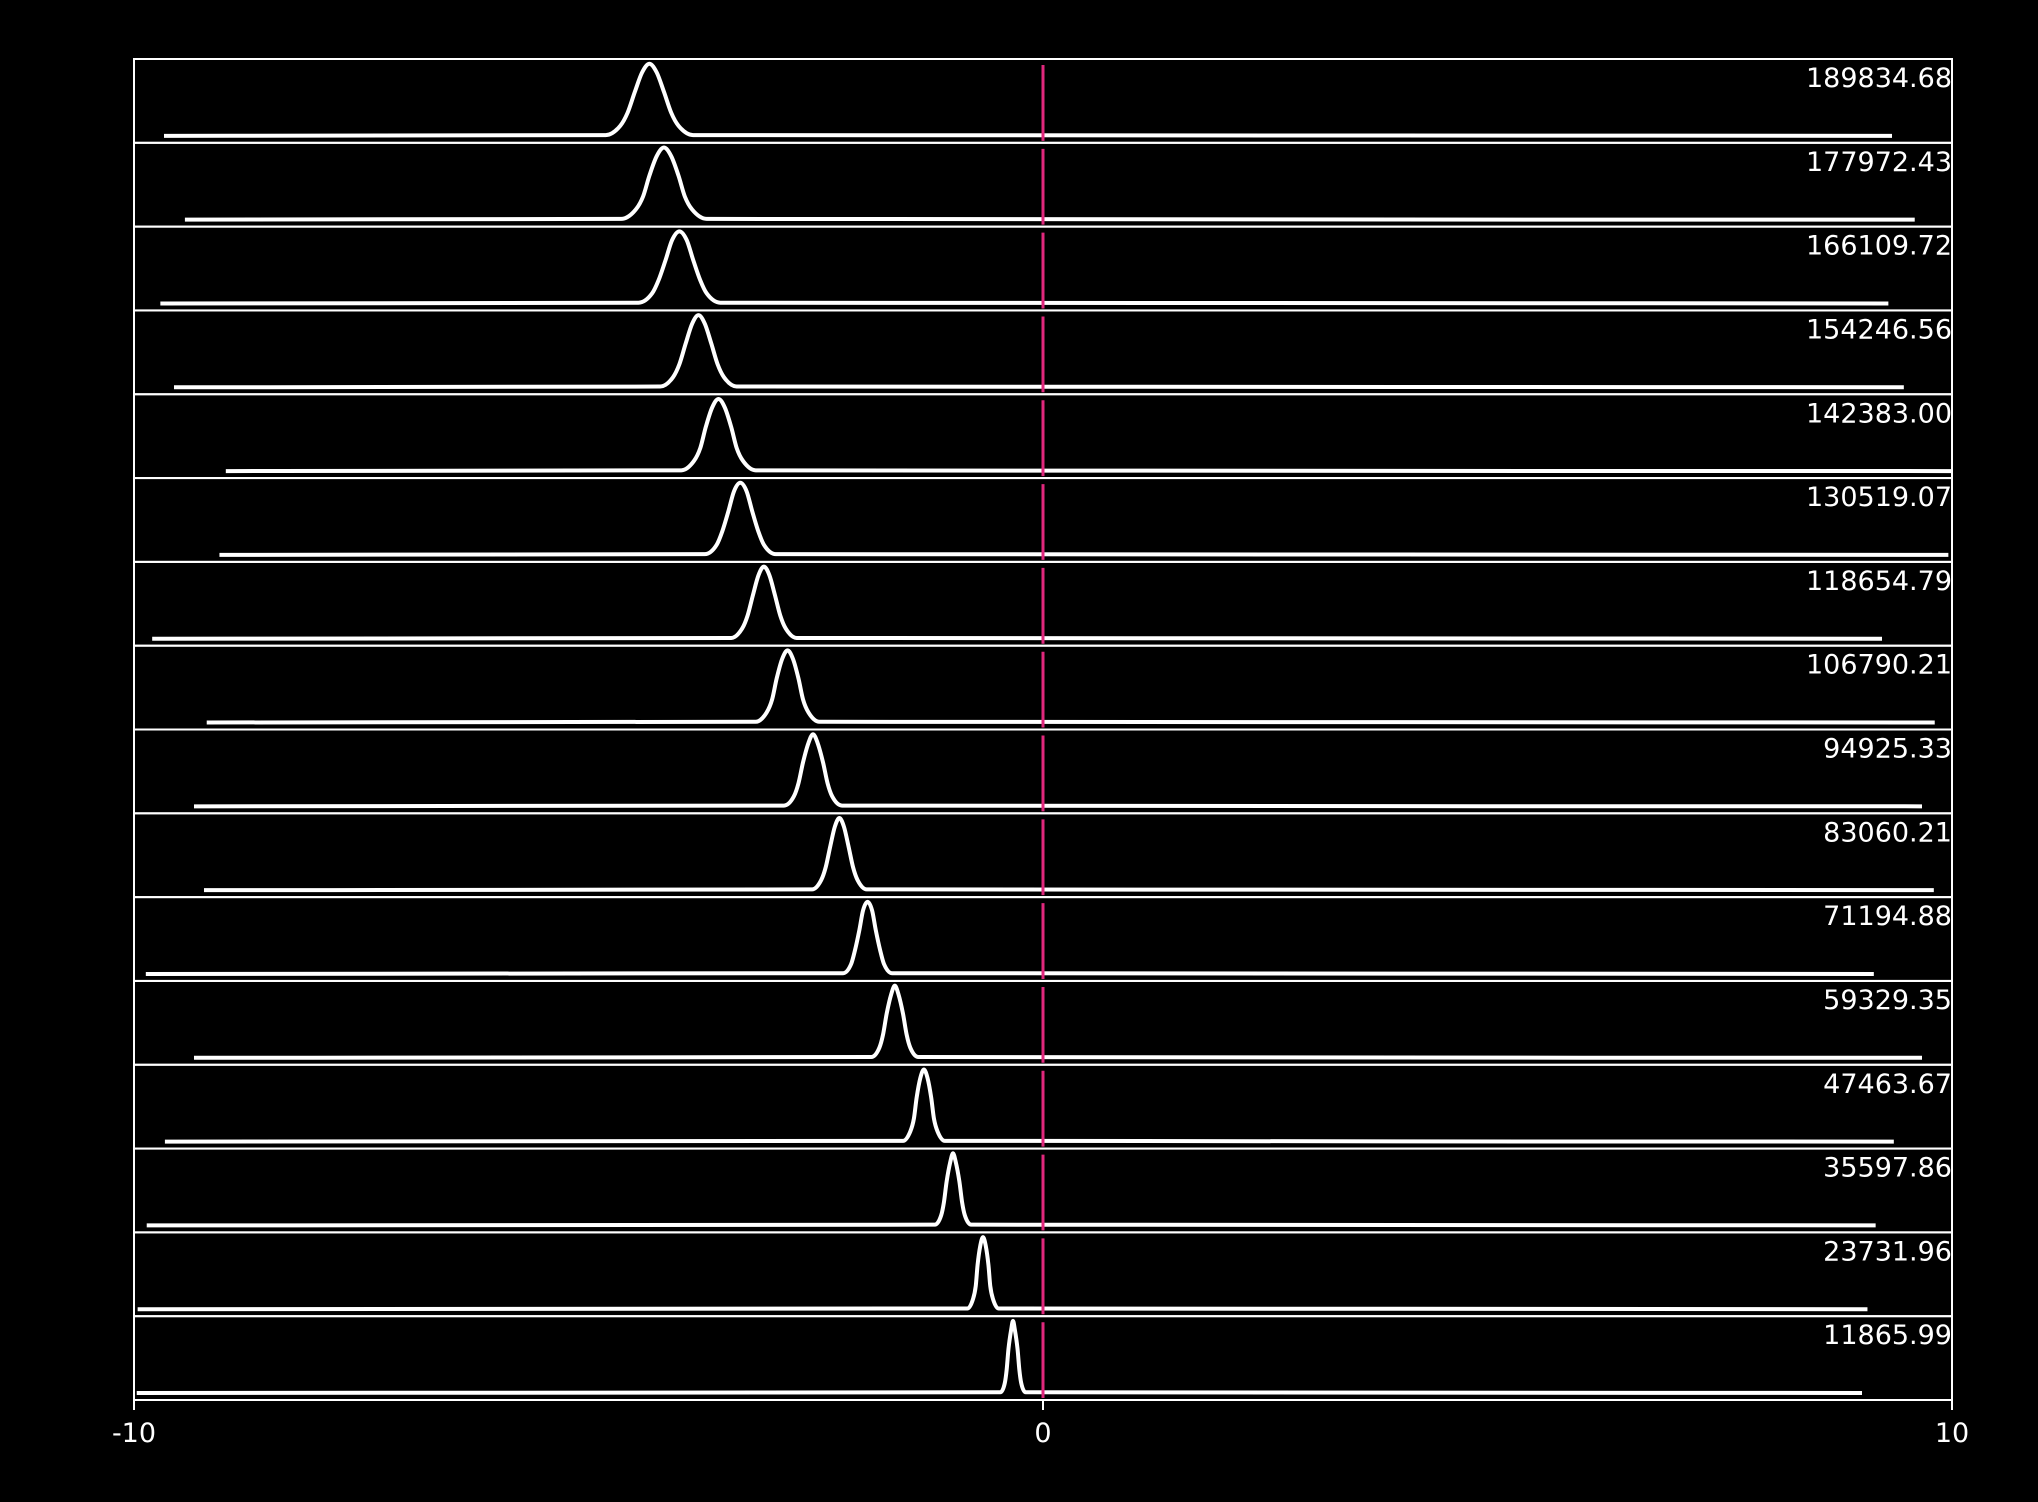 The width and height of the screenshot is (2038, 1502). What do you see at coordinates (1879, 246) in the screenshot?
I see `row-label: 166109.72` at bounding box center [1879, 246].